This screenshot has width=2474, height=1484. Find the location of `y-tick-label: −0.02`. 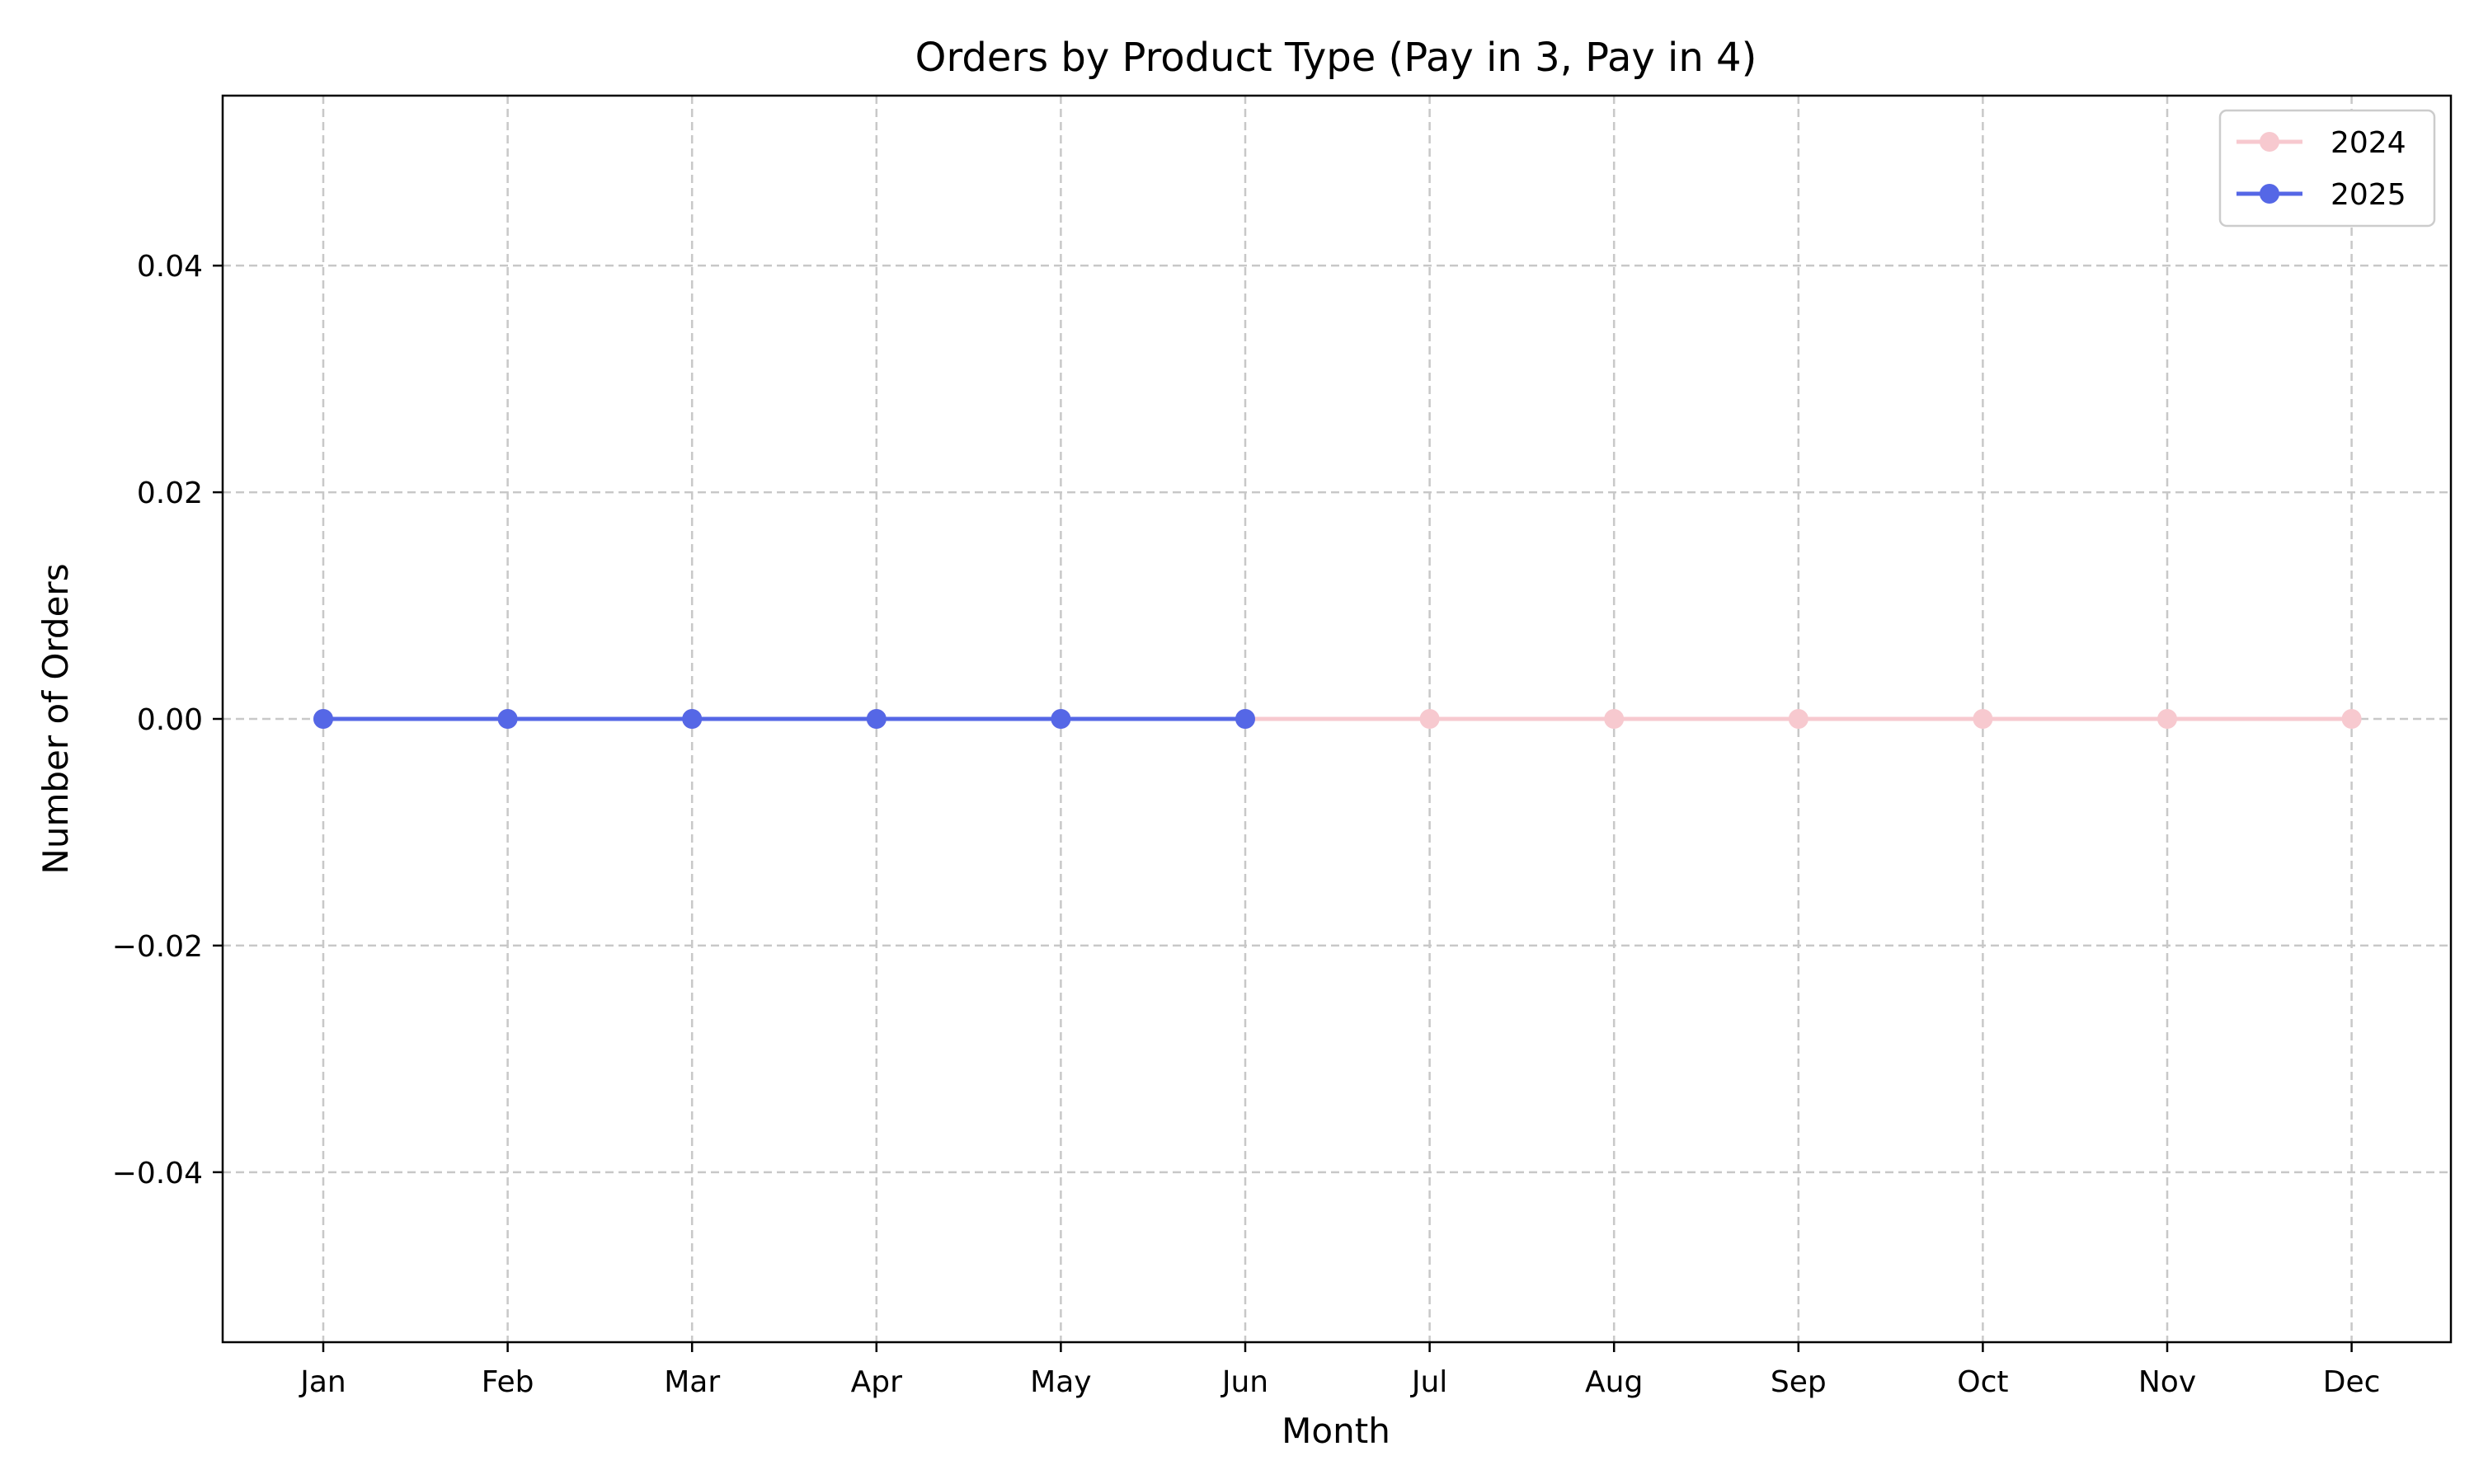

y-tick-label: −0.02 is located at coordinates (157, 947).